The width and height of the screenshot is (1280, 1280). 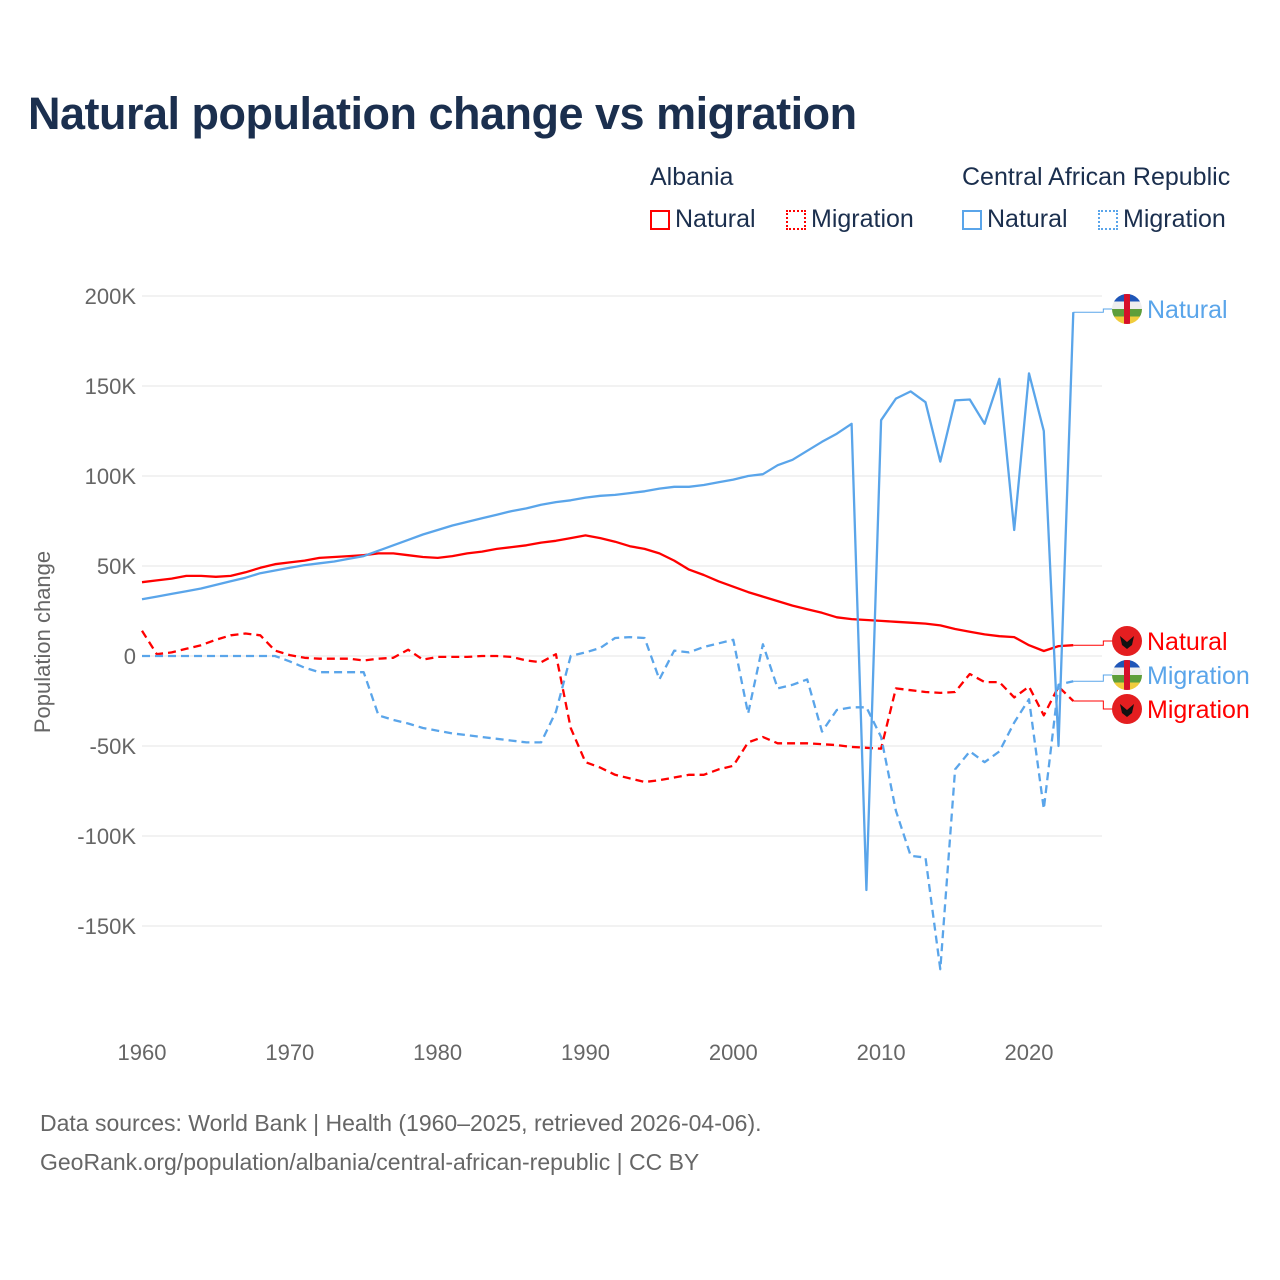 I want to click on y-tick-label: 0, so click(x=130, y=656).